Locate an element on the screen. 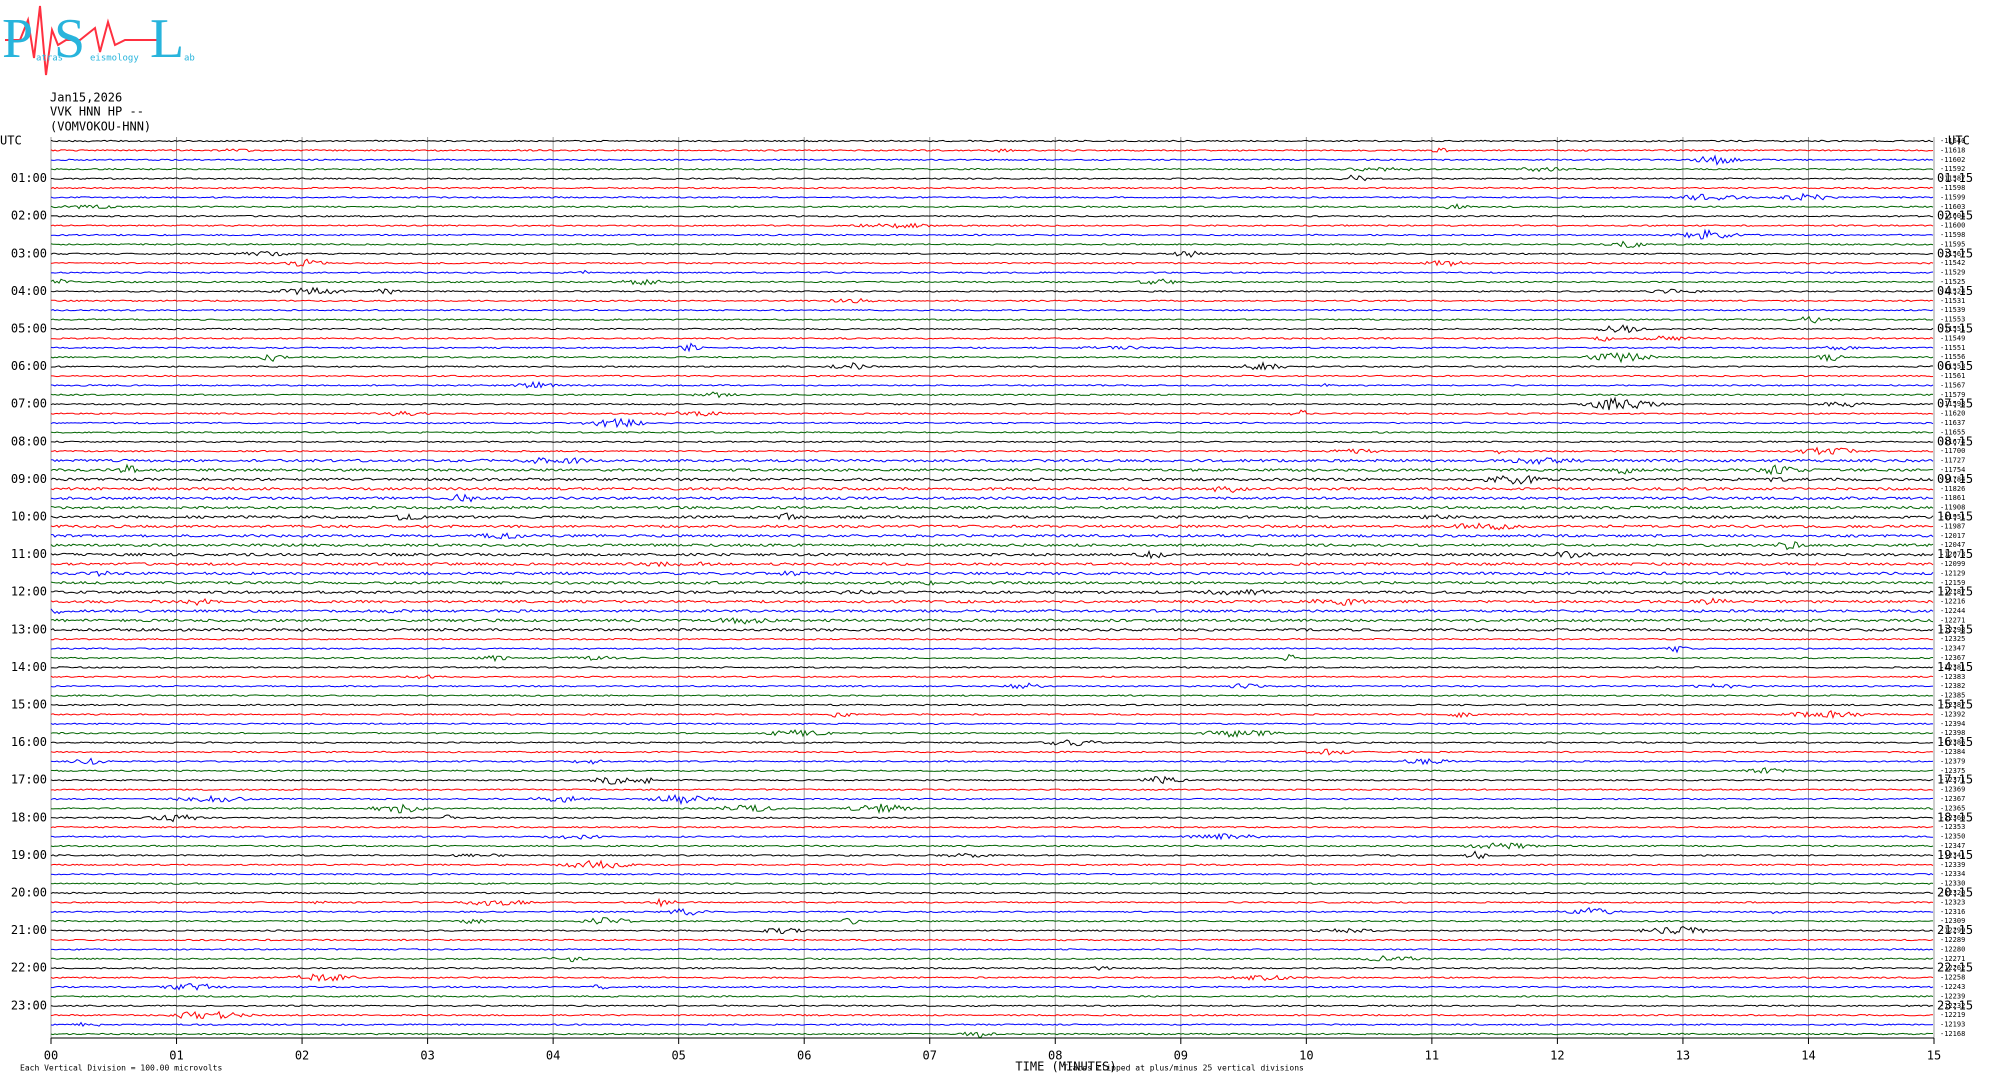  trace-offset: -12193 is located at coordinates (1952, 1025).